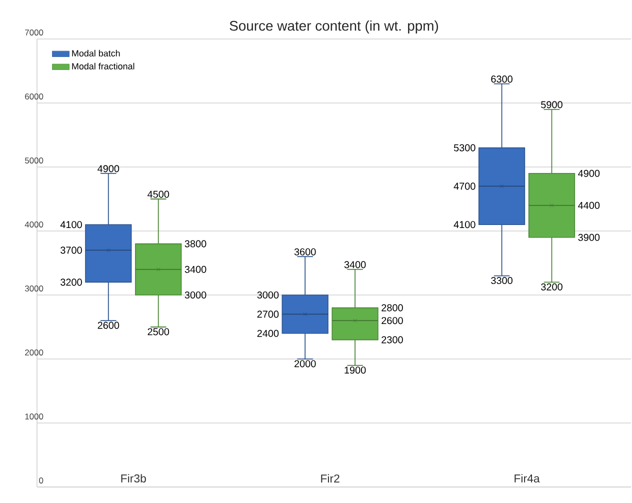 This screenshot has width=632, height=503. I want to click on annotation: 2300, so click(392, 340).